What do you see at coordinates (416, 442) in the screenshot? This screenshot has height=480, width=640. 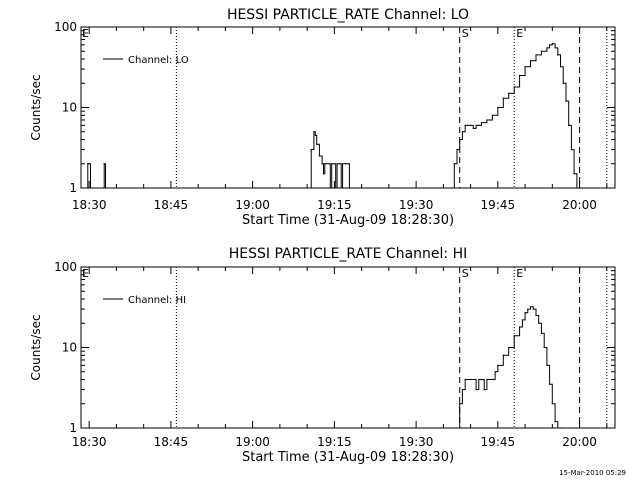 I see `x-tick-label: 19:30` at bounding box center [416, 442].